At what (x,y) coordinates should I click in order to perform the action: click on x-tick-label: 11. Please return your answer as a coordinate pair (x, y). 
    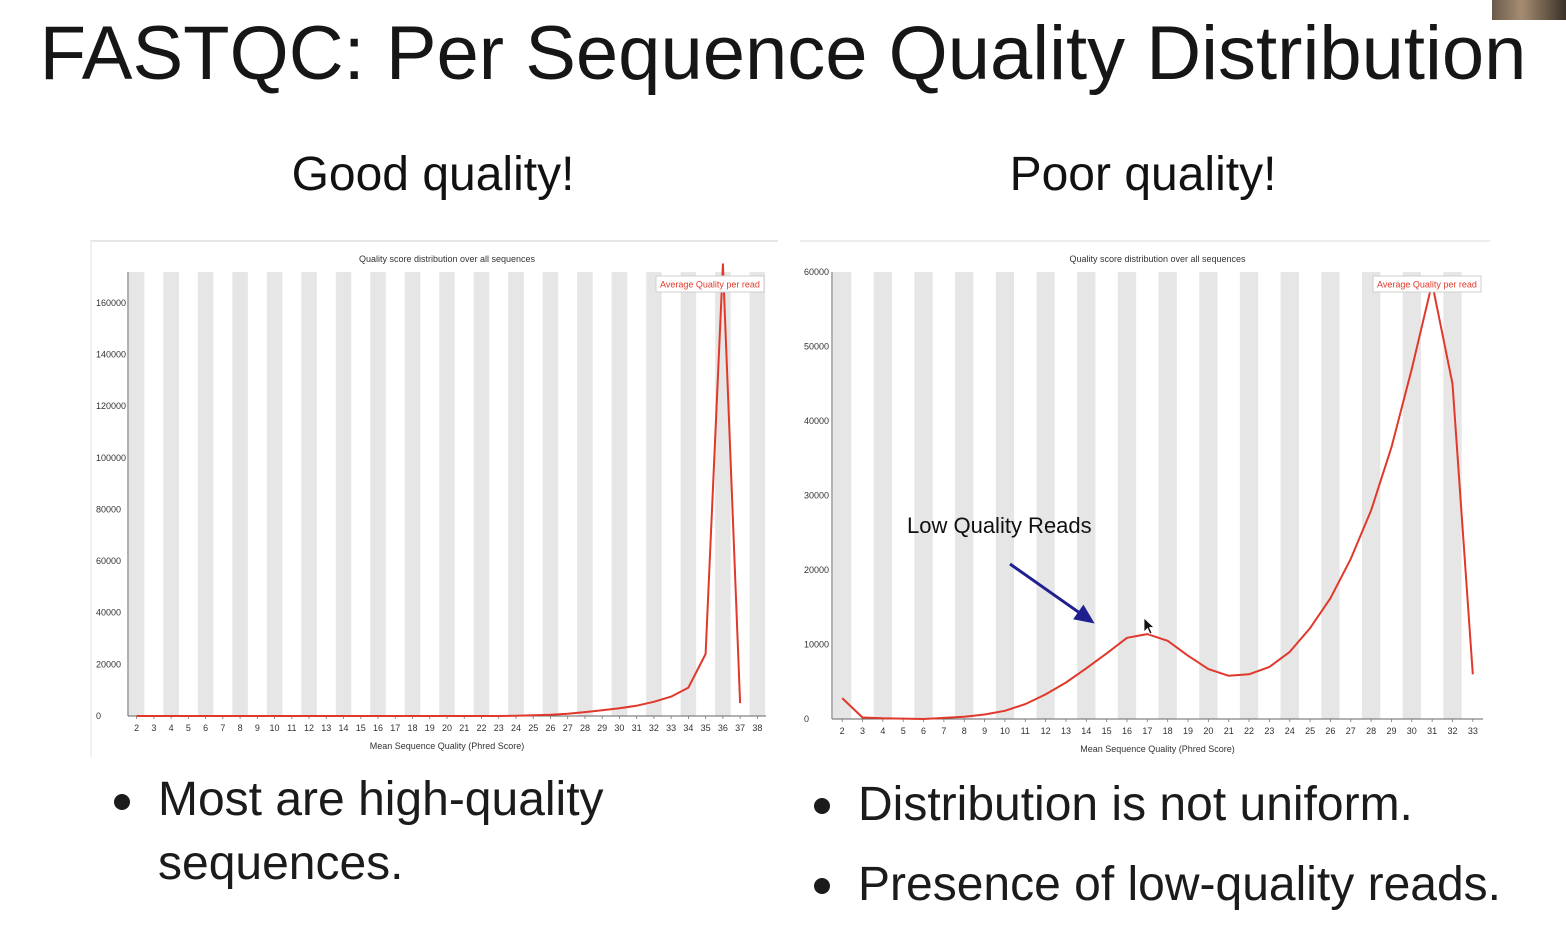
    Looking at the image, I should click on (291, 728).